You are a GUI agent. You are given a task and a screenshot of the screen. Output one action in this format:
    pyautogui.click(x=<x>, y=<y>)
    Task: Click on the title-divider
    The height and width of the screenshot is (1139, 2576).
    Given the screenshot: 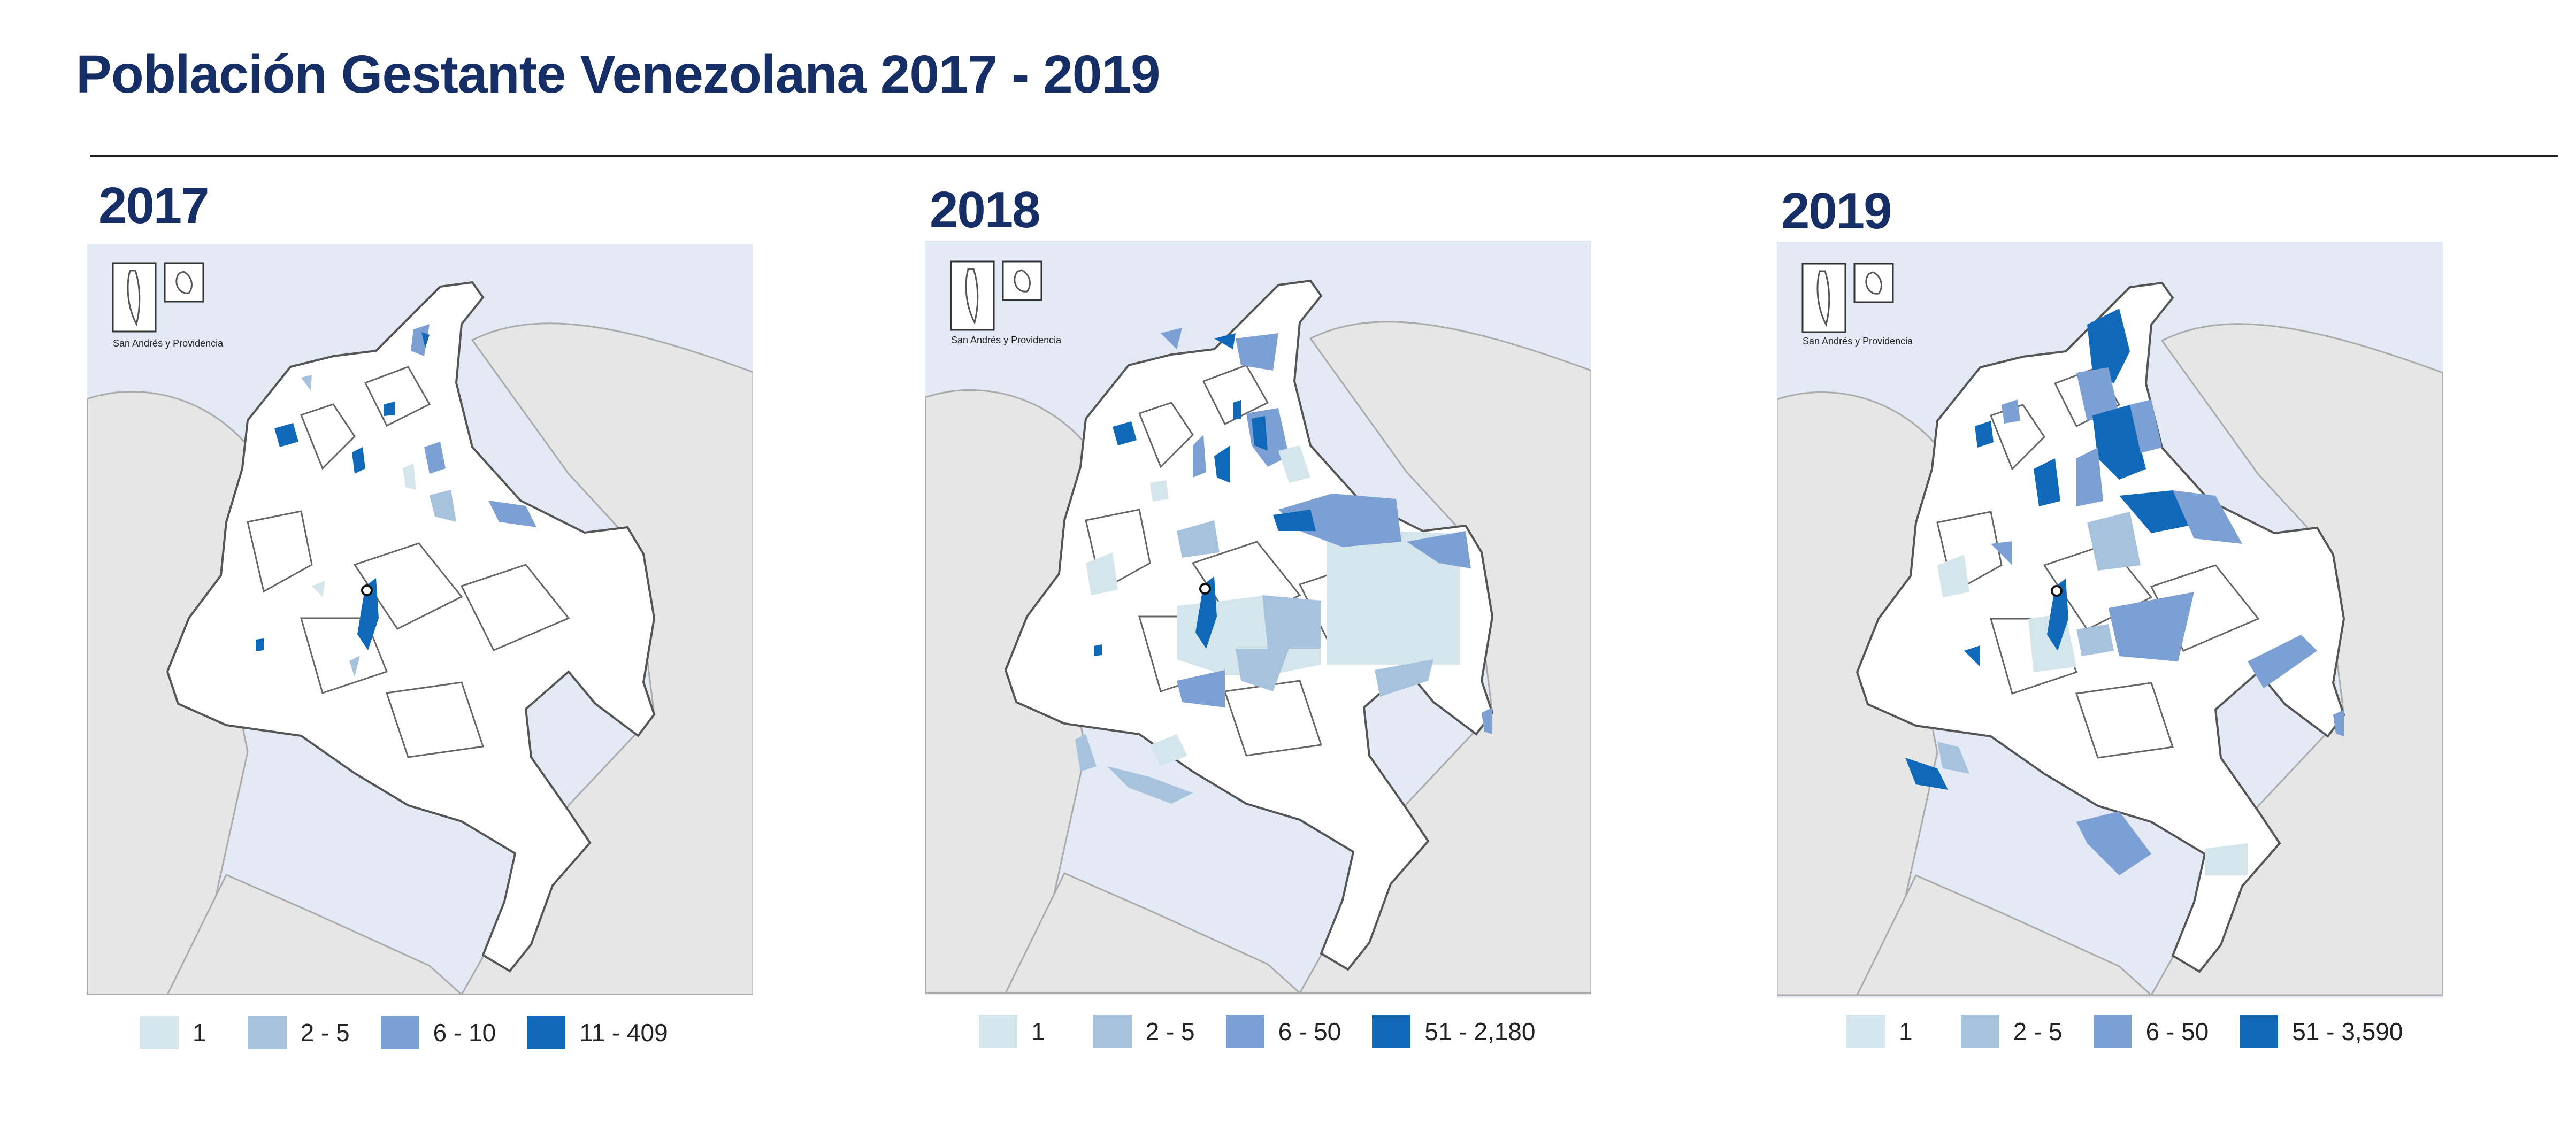 What is the action you would take?
    pyautogui.click(x=1324, y=156)
    